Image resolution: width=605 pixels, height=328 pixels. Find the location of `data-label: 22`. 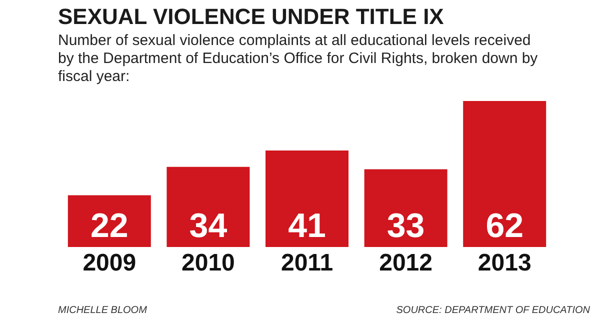

data-label: 22 is located at coordinates (109, 226).